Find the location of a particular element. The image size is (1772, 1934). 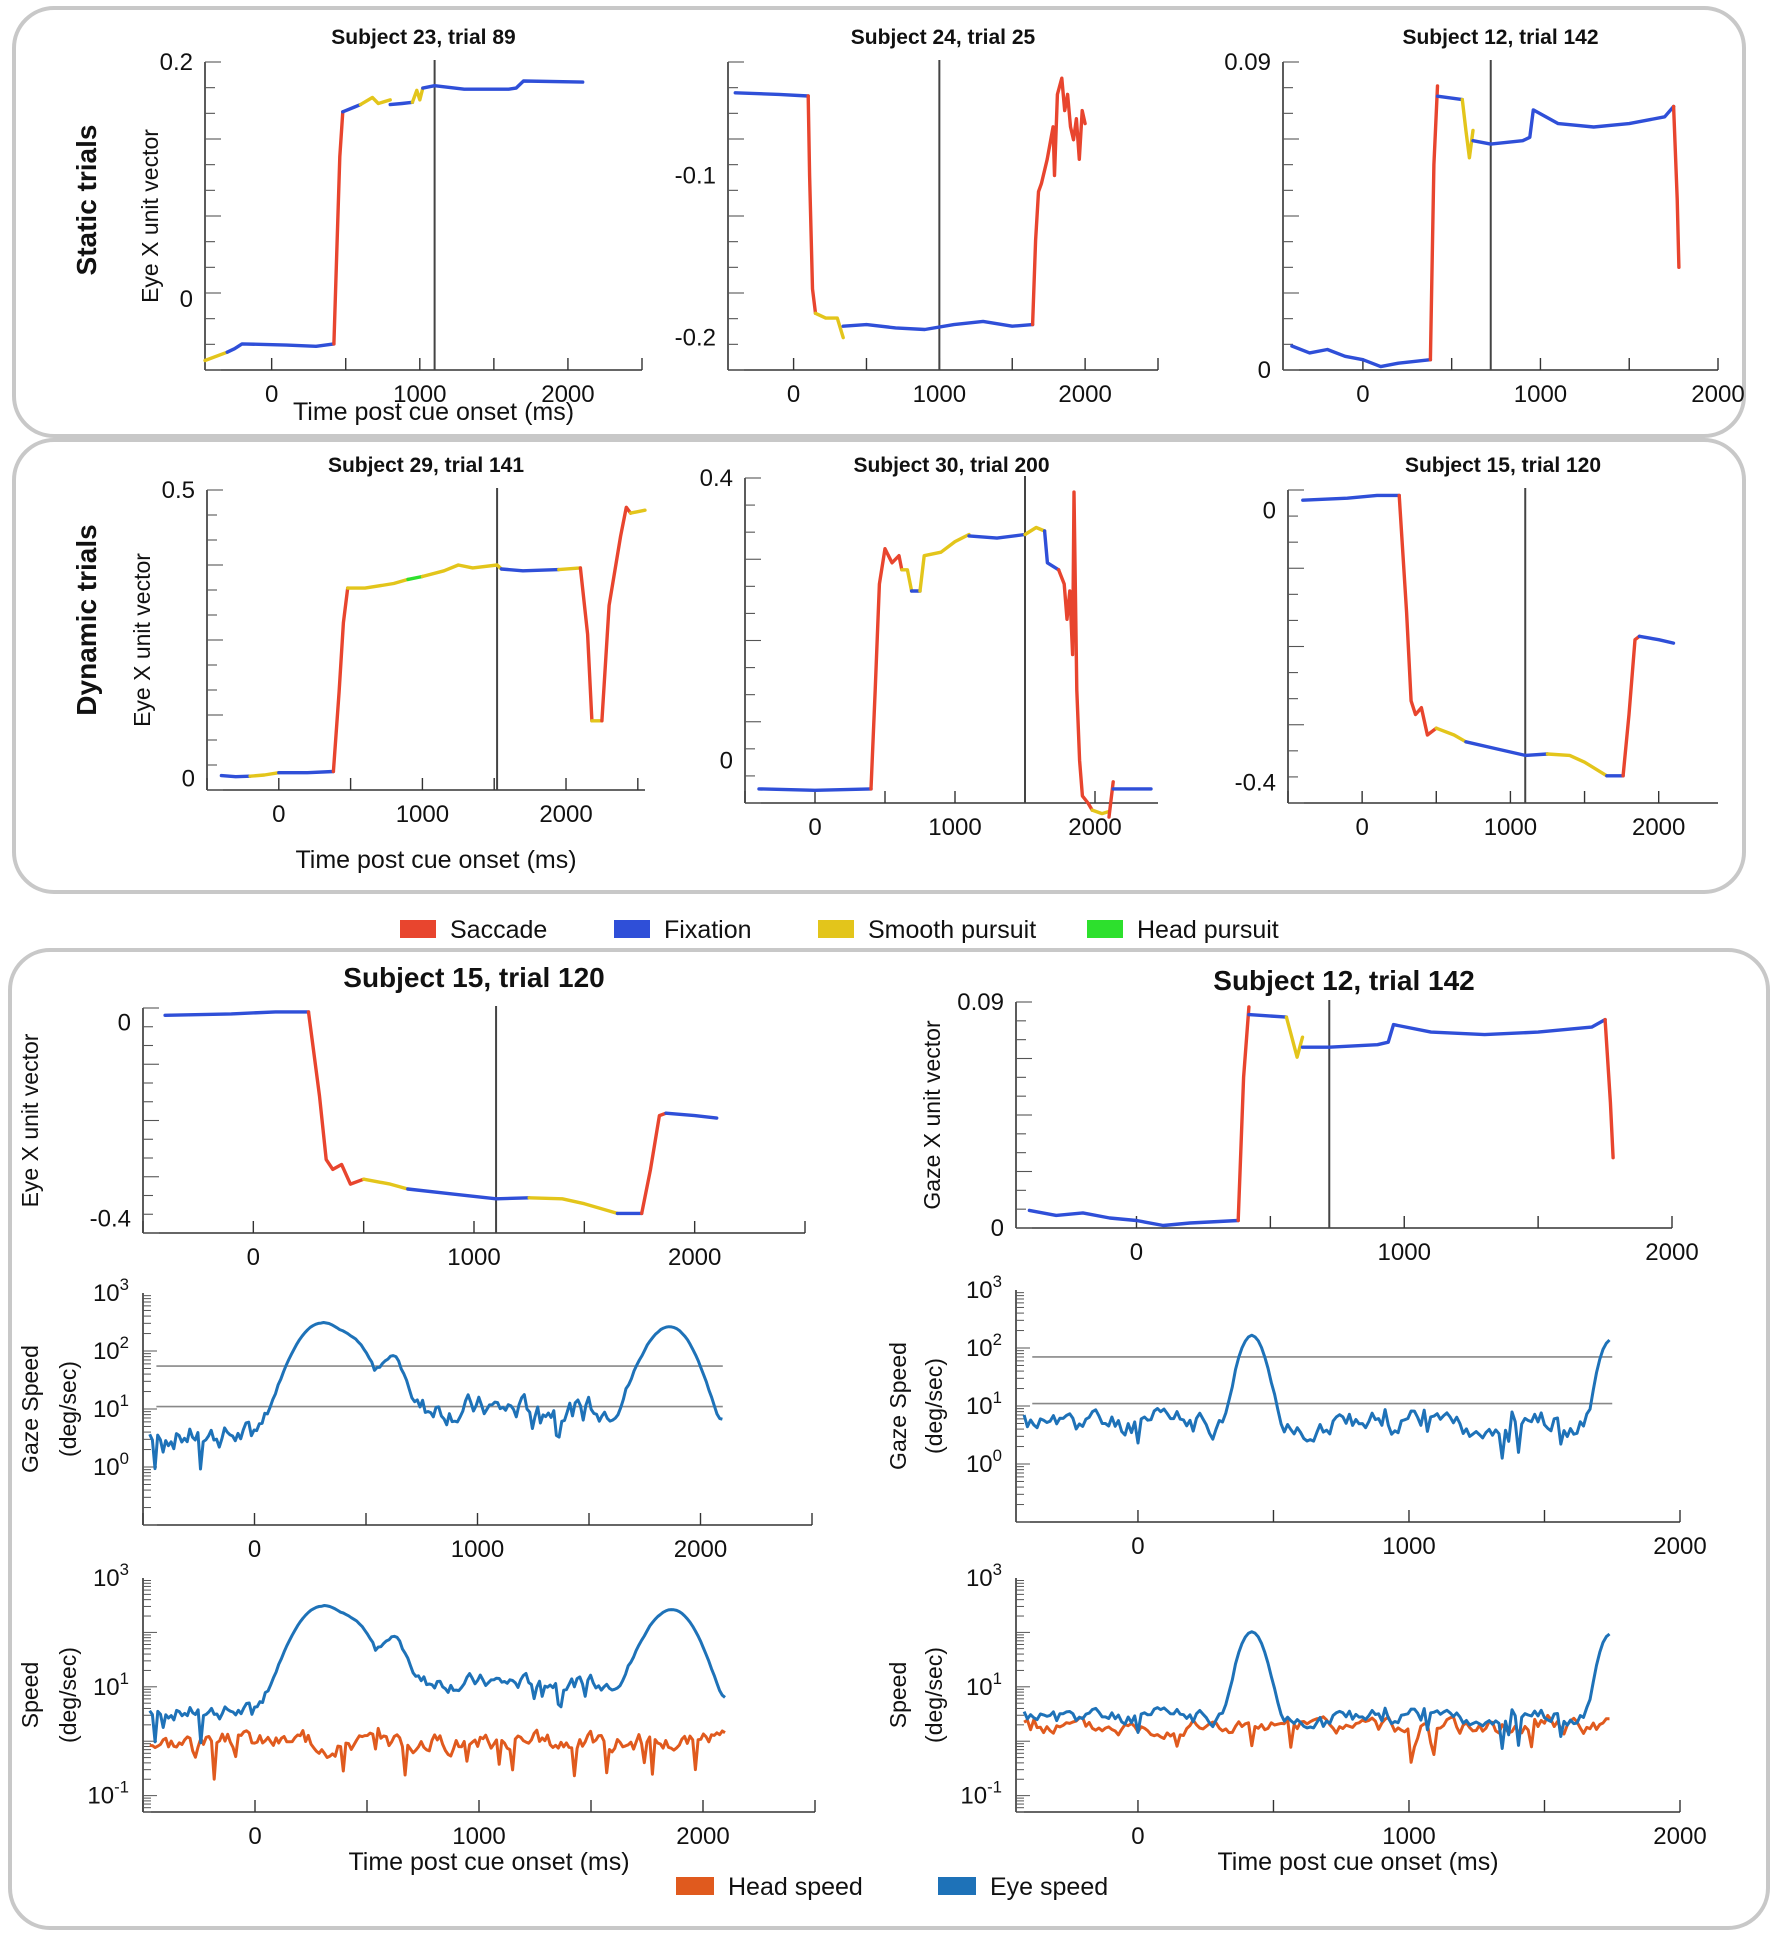

y-tick-label: 0.09 is located at coordinates (1247, 62).